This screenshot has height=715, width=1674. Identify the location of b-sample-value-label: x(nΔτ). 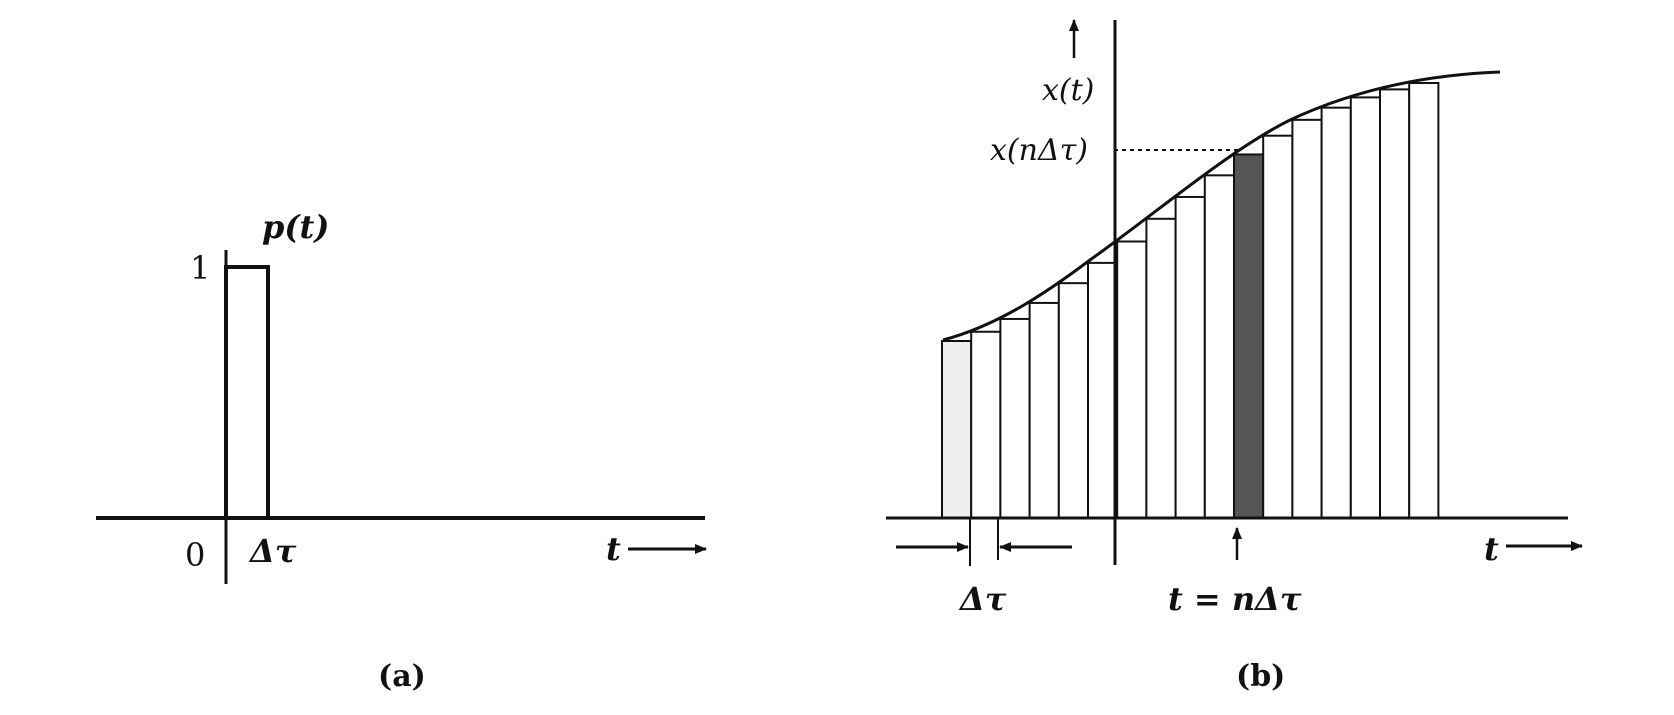
(1039, 150).